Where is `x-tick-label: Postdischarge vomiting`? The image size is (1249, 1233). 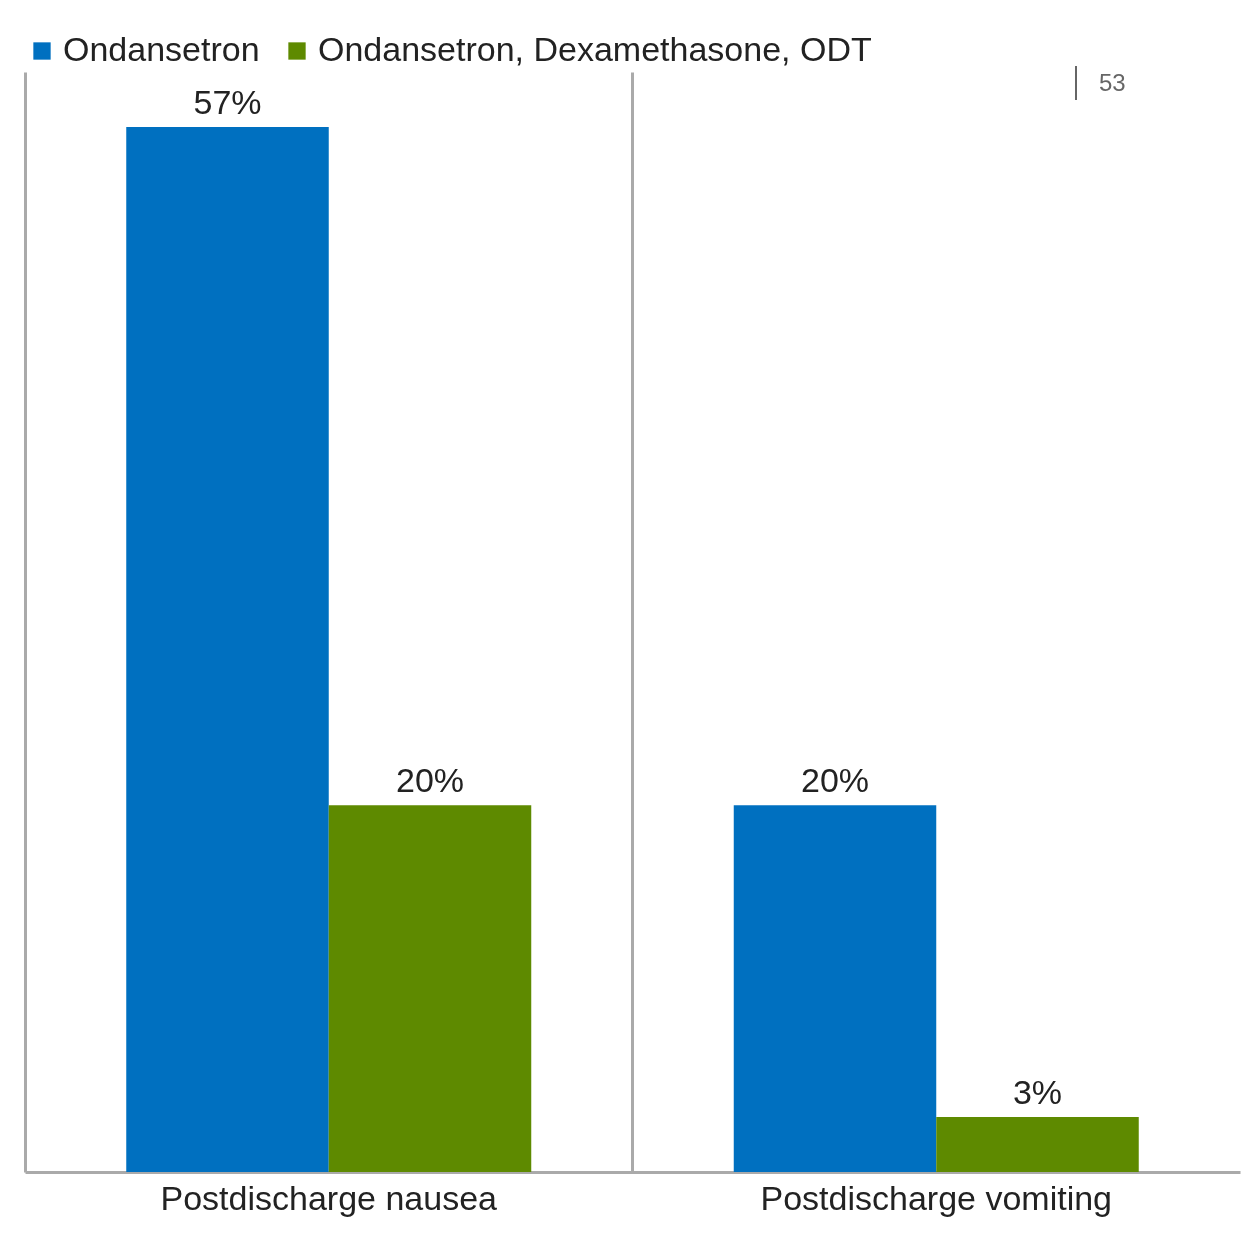 x-tick-label: Postdischarge vomiting is located at coordinates (936, 1197).